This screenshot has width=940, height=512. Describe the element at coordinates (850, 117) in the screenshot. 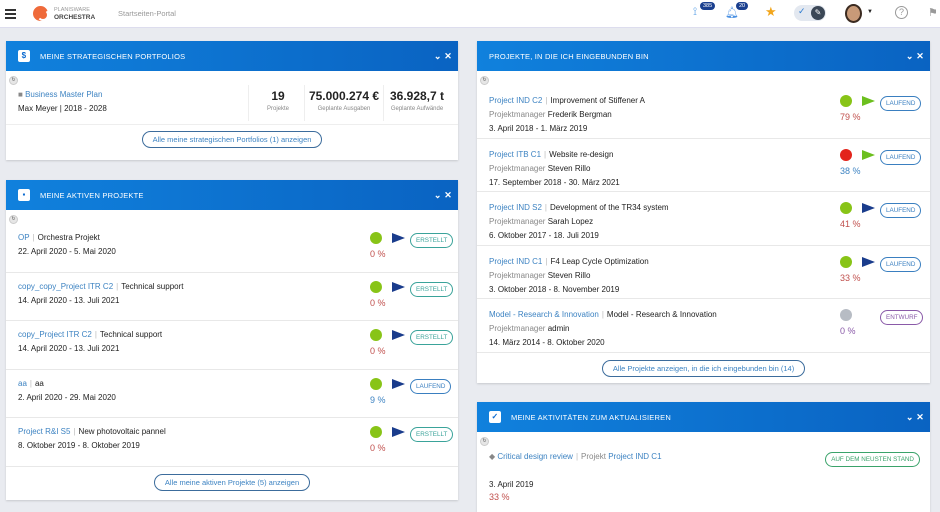

I see `progress-percent: 79 %` at that location.